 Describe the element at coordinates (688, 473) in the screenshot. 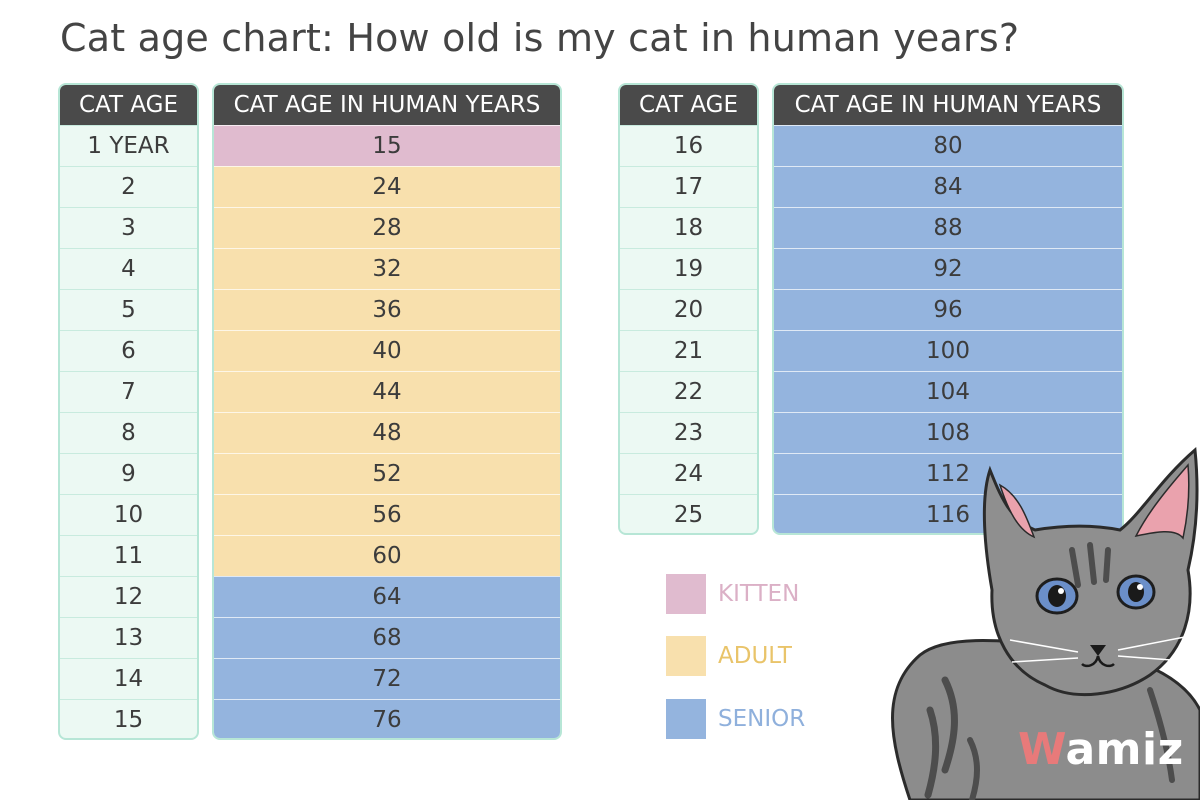

I see `cat-age-cell: 24` at that location.